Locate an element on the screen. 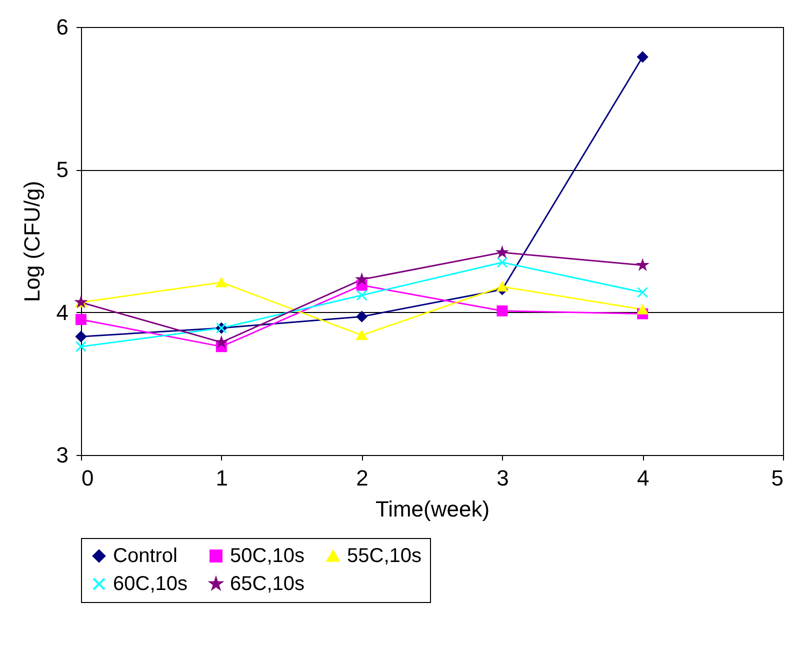  x-tick-label: 4 is located at coordinates (643, 478).